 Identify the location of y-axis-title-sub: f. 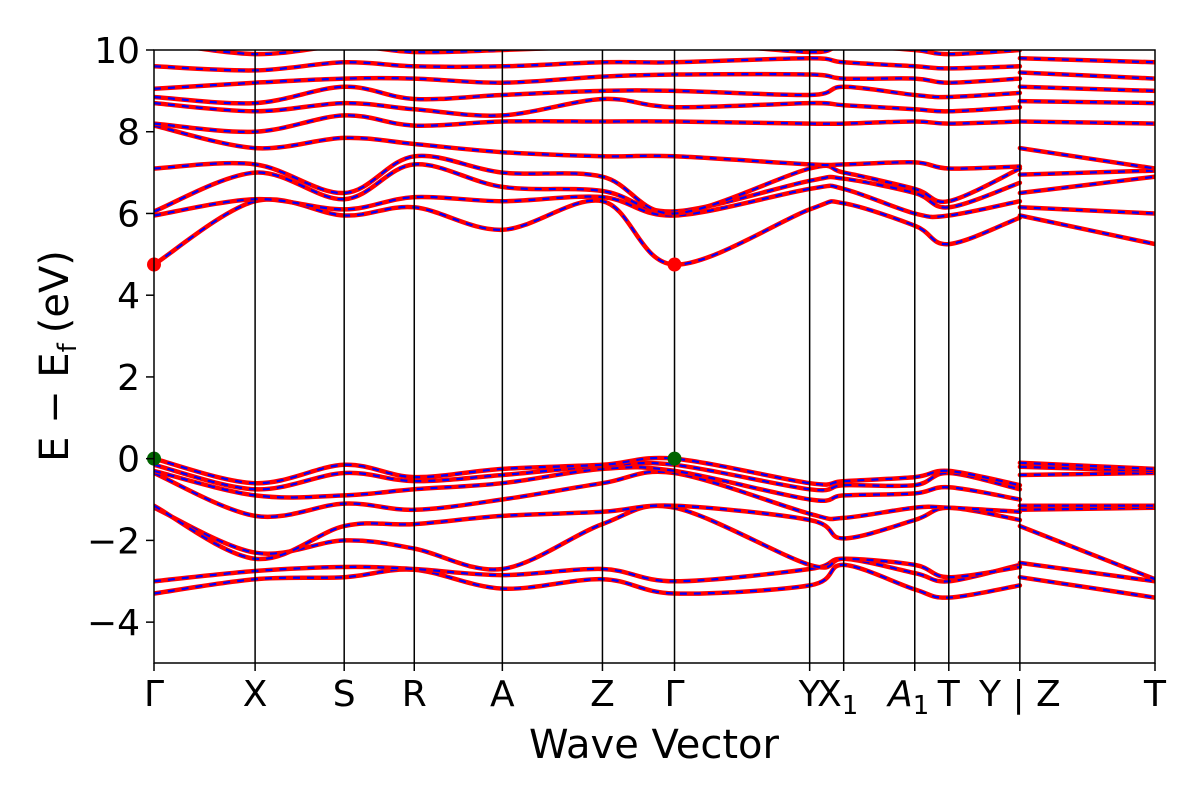
(68, 347).